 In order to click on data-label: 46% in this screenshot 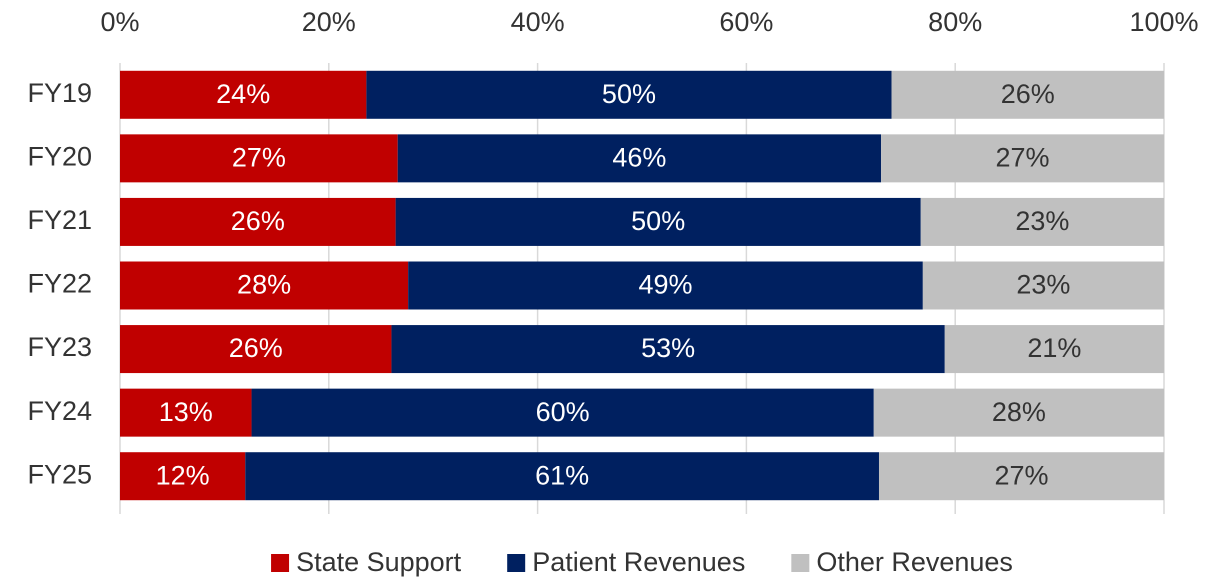, I will do `click(639, 157)`.